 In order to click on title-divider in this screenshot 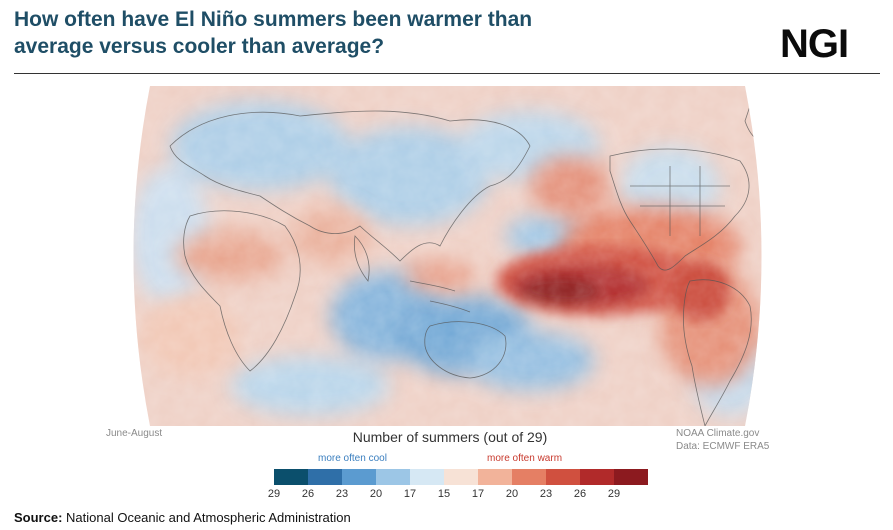, I will do `click(447, 73)`.